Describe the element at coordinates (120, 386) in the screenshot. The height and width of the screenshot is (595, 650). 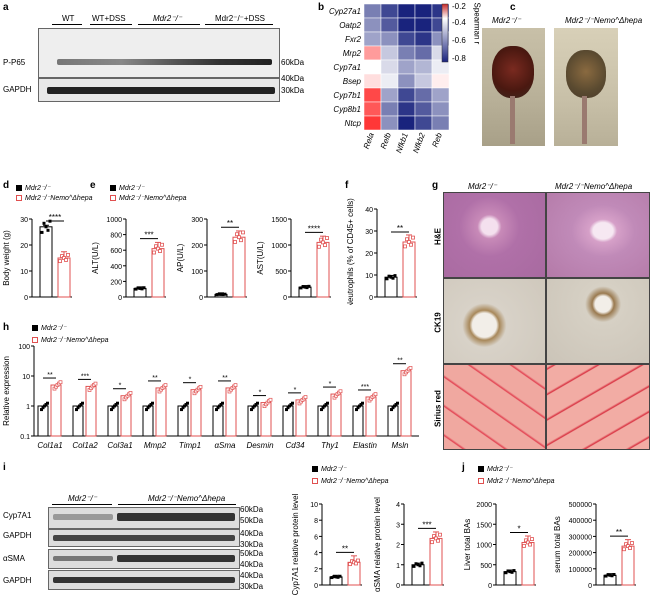
I see `significance-stars: *` at that location.